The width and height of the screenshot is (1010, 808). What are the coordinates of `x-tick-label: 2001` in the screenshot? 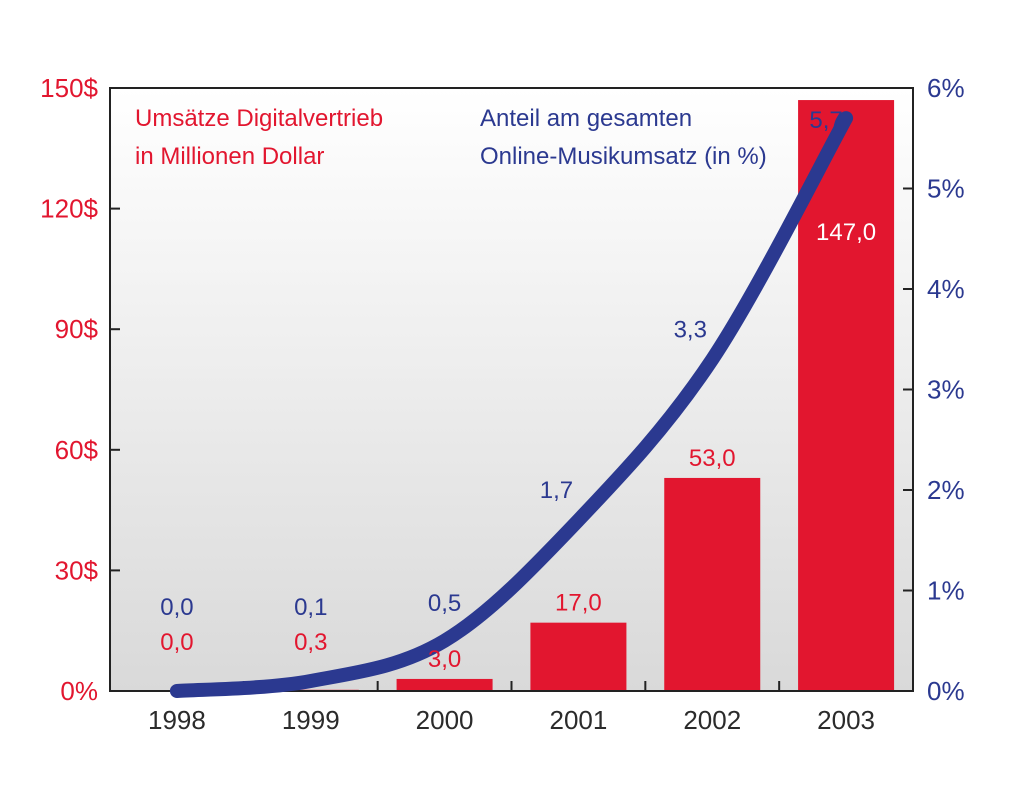 It's located at (578, 720).